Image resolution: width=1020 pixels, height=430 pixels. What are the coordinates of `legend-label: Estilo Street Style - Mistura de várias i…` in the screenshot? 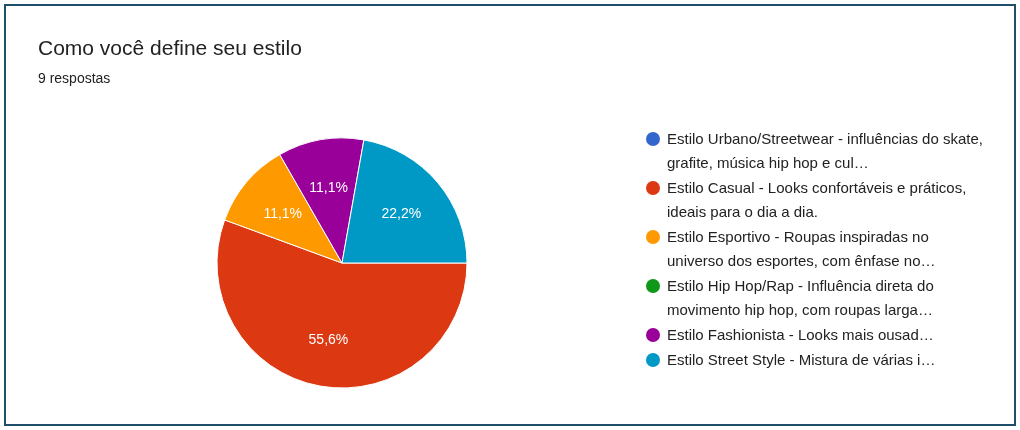 It's located at (802, 360).